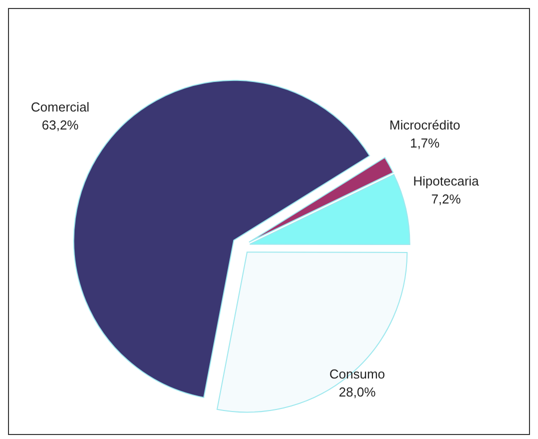 The width and height of the screenshot is (538, 439). I want to click on slice-label: Consumo, so click(357, 374).